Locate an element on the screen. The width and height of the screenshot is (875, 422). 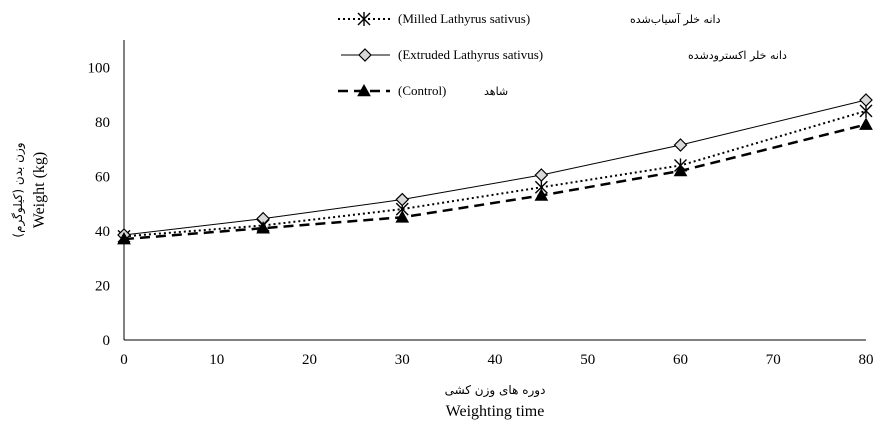
x-tick-label-20: 20 is located at coordinates (309, 360).